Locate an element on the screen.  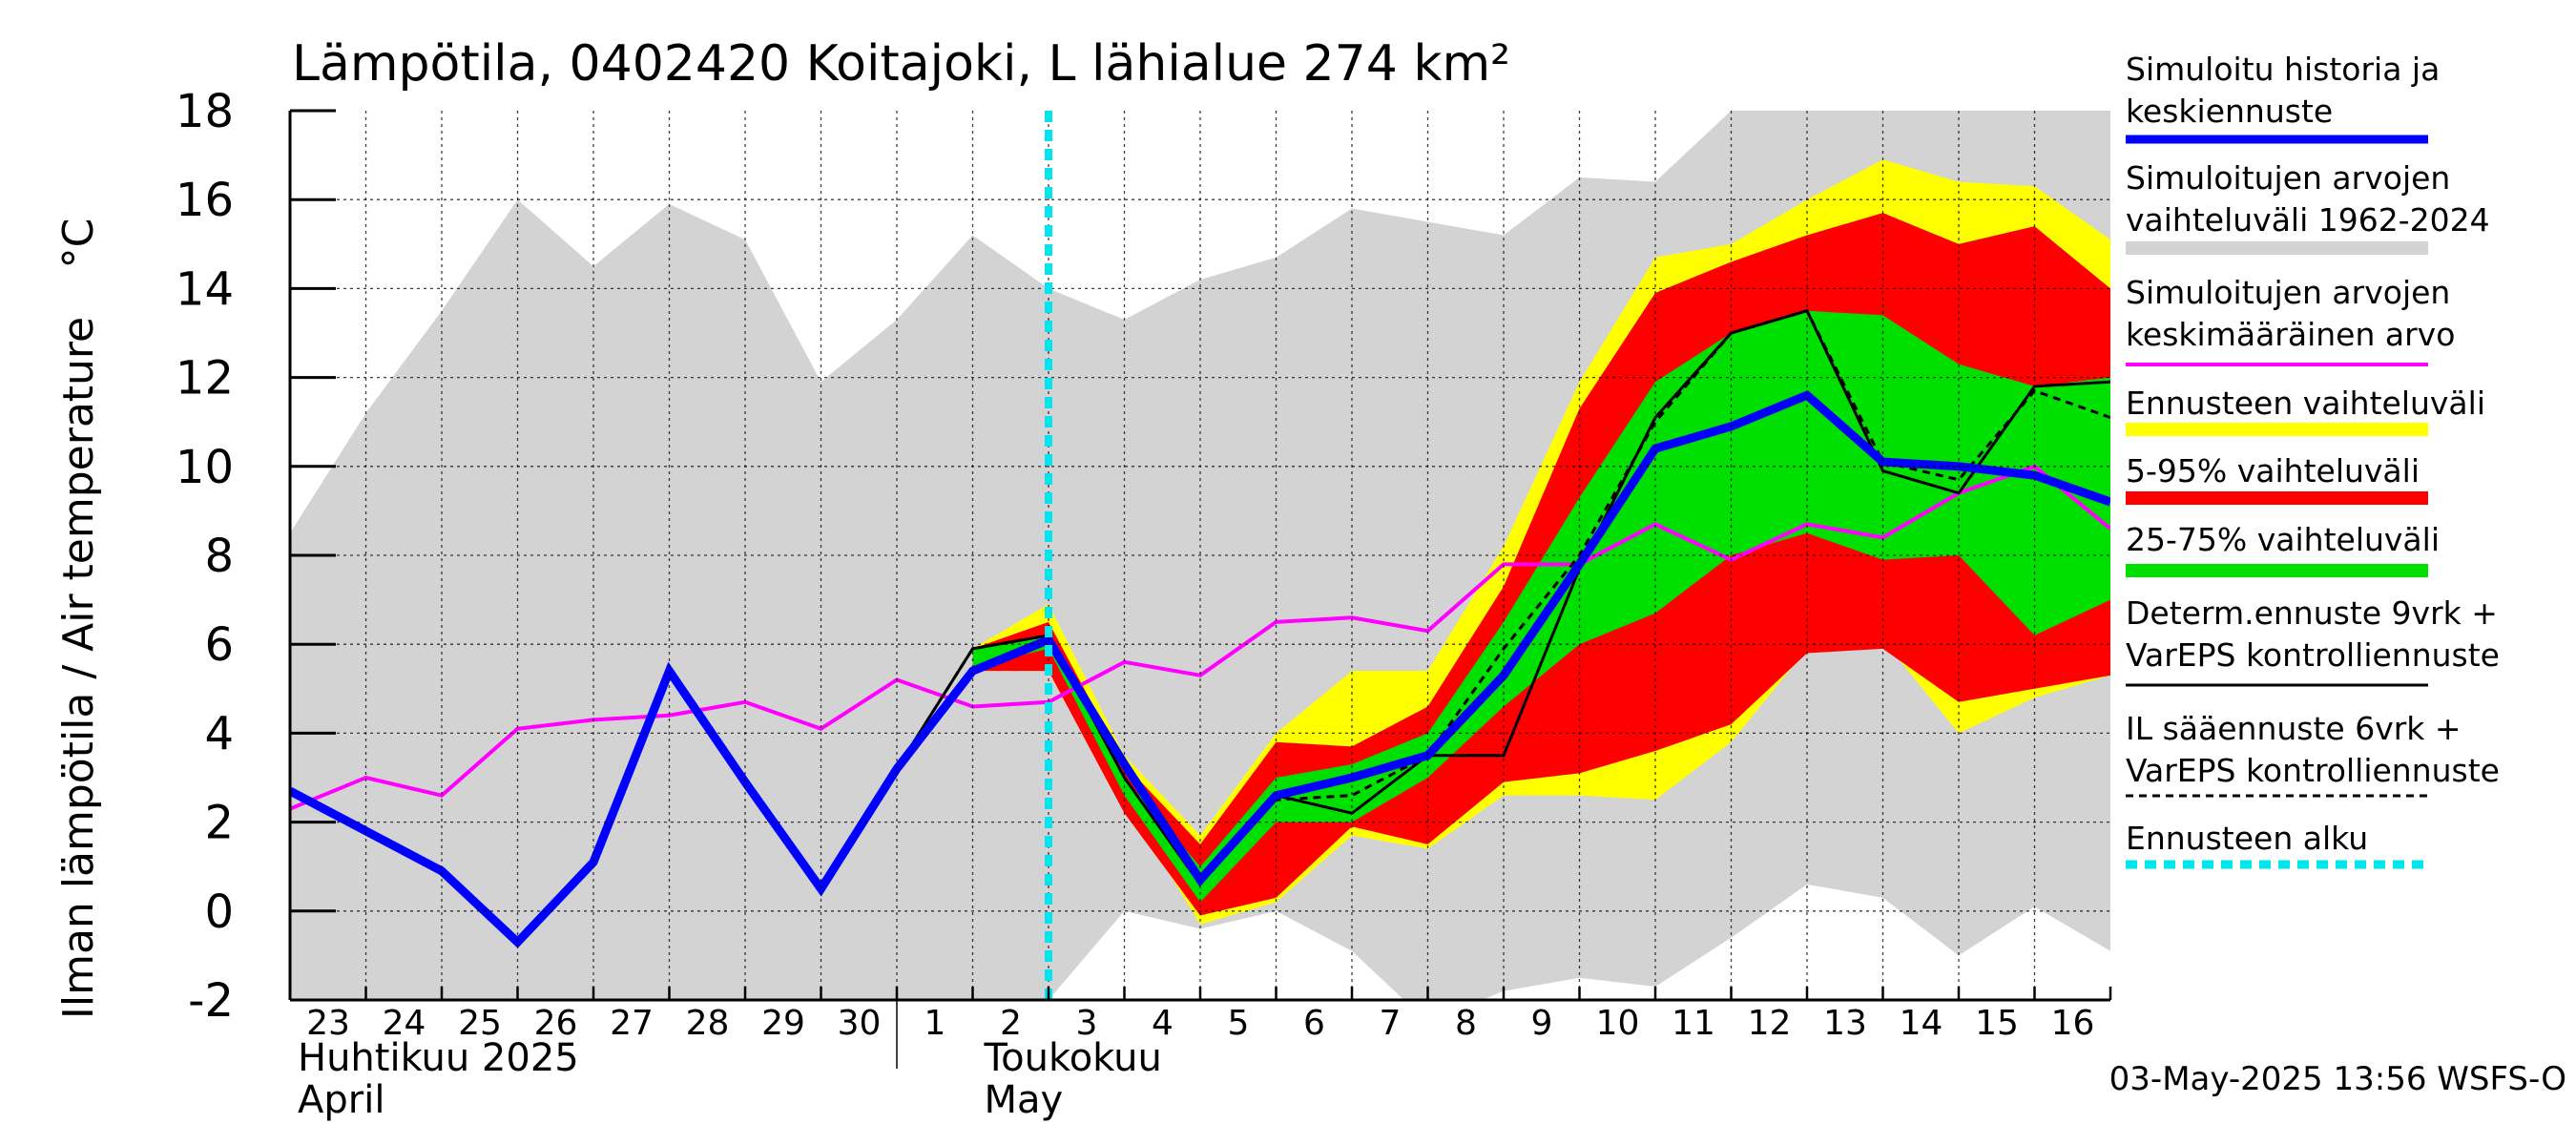
legend-label: Determ.ennuste 9vrk + is located at coordinates (2312, 613).